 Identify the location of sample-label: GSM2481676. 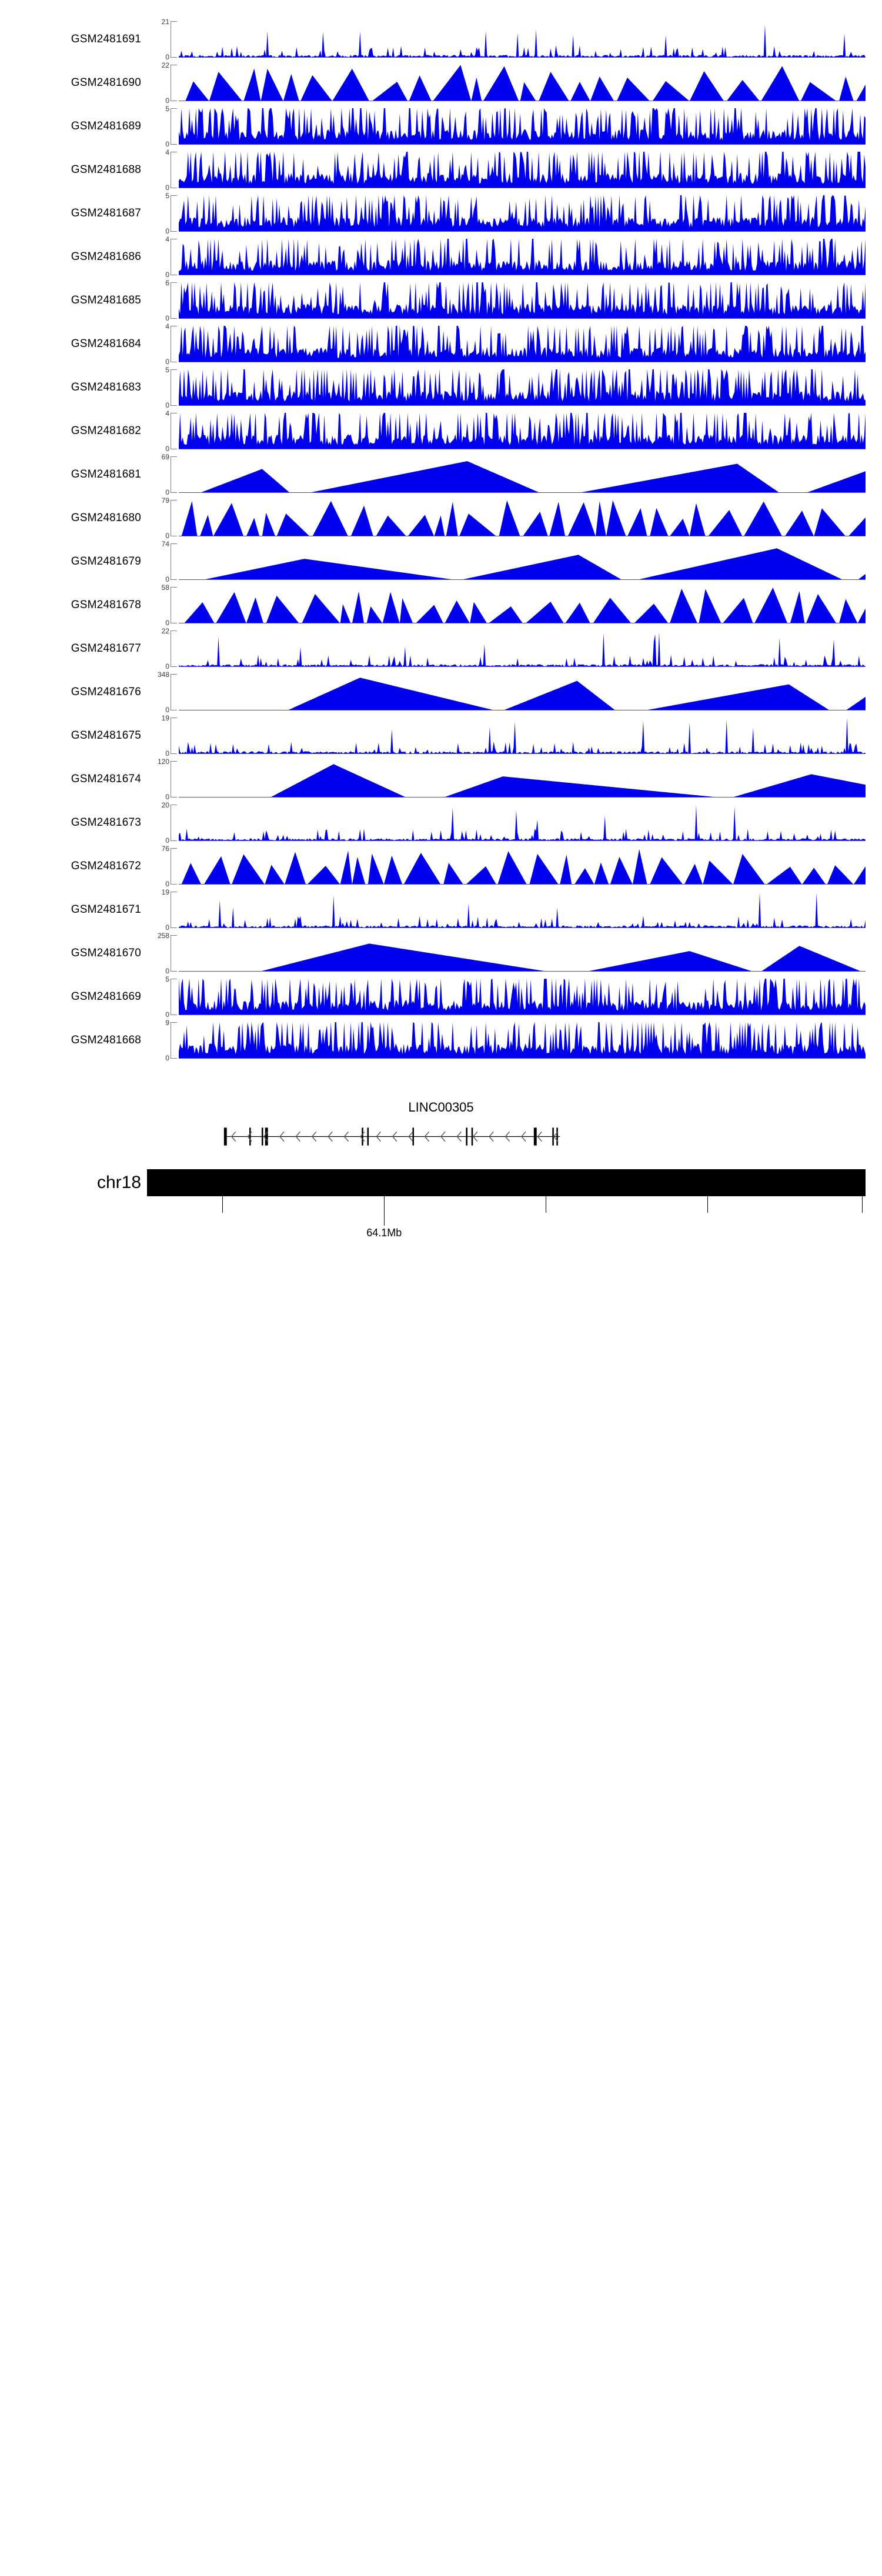
(106, 692).